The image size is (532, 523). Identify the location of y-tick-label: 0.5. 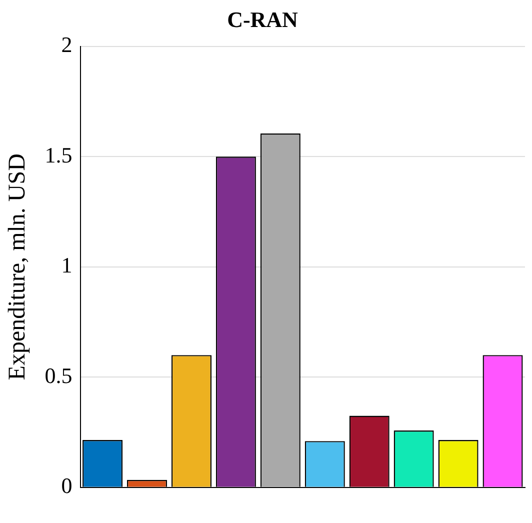
(58, 375).